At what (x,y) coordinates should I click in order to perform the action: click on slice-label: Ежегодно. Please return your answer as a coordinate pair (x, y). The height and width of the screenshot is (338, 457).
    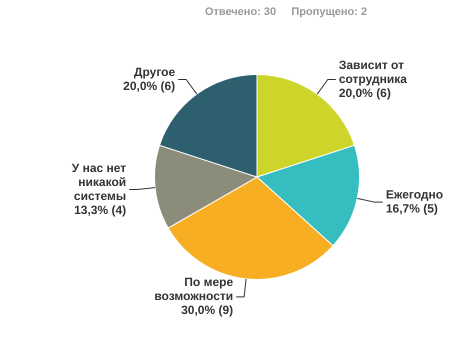
    Looking at the image, I should click on (415, 194).